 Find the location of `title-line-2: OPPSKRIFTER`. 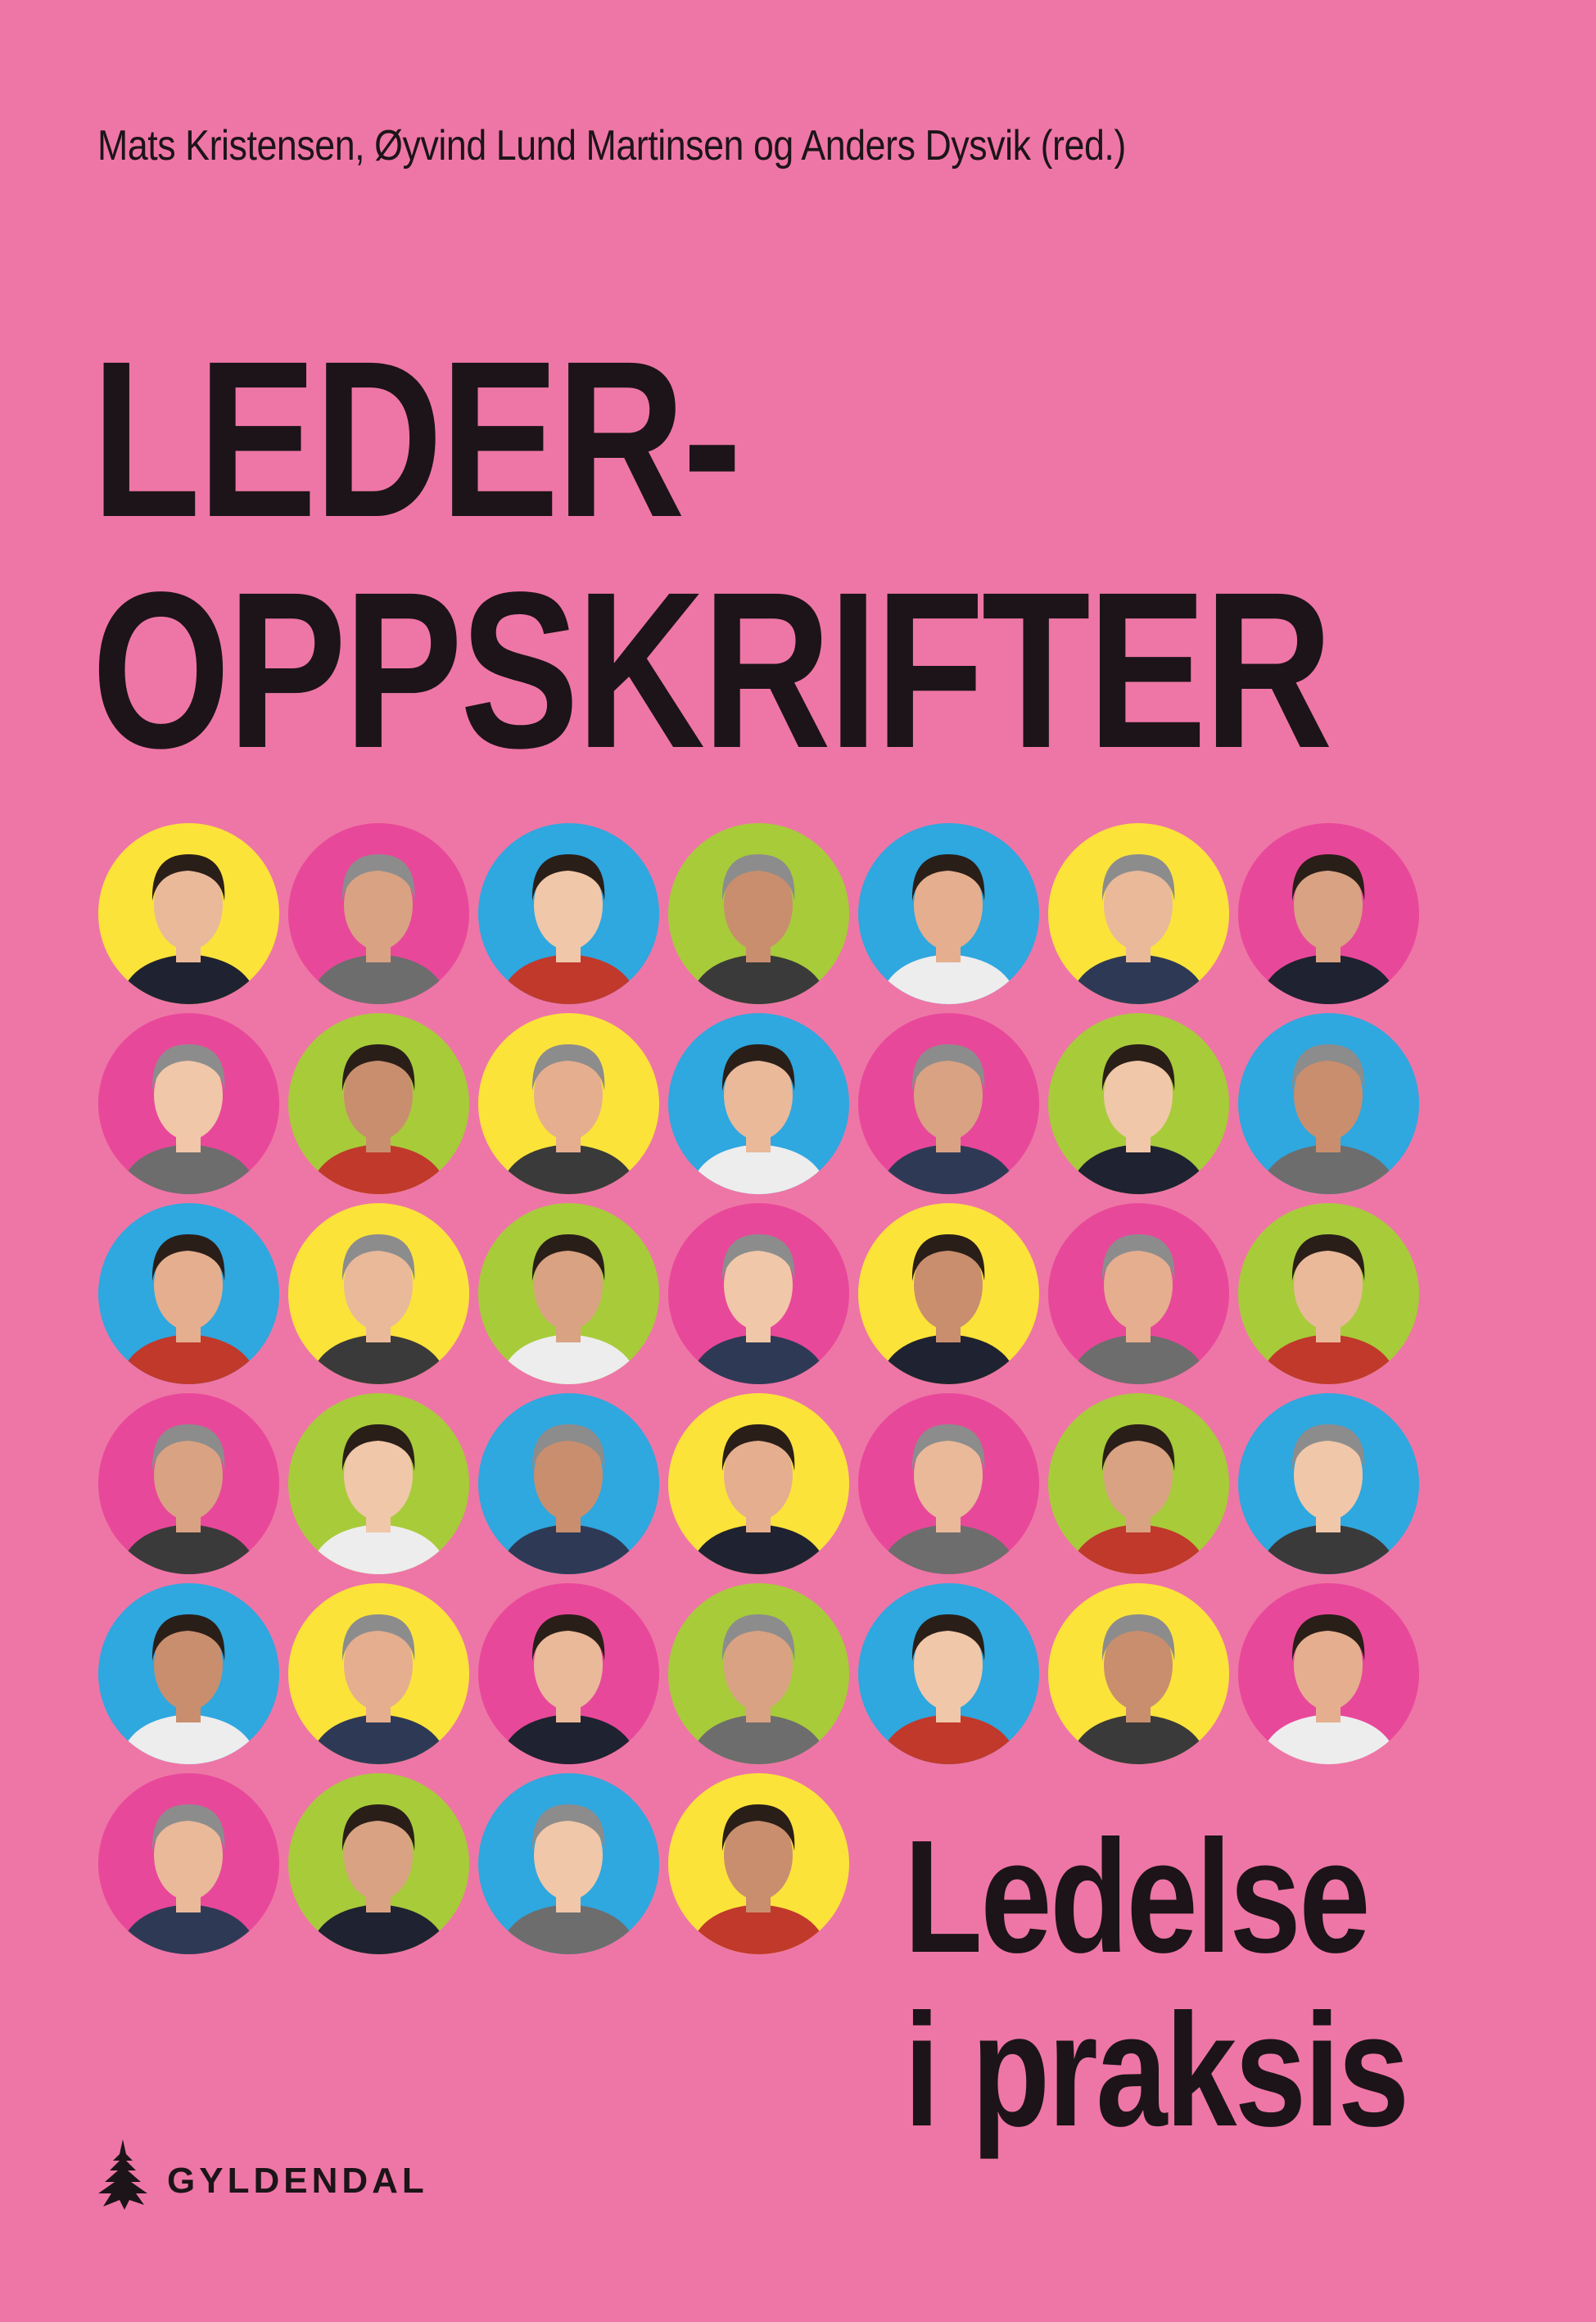

title-line-2: OPPSKRIFTER is located at coordinates (712, 669).